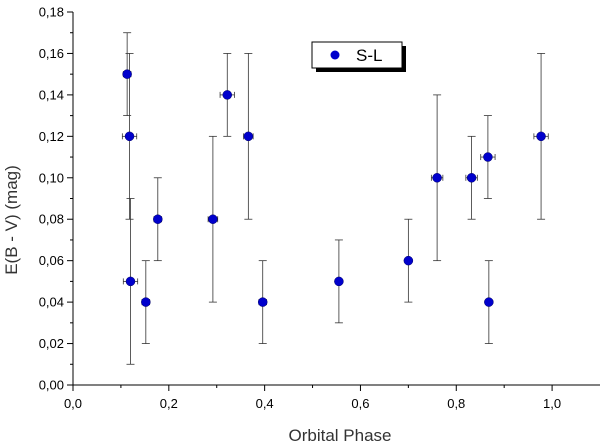  What do you see at coordinates (51, 199) in the screenshot?
I see `y-tick-labels: 0,00 0,02 0,04 0,06 0,08 0,10 0,12 0,14 0,16 0,18` at bounding box center [51, 199].